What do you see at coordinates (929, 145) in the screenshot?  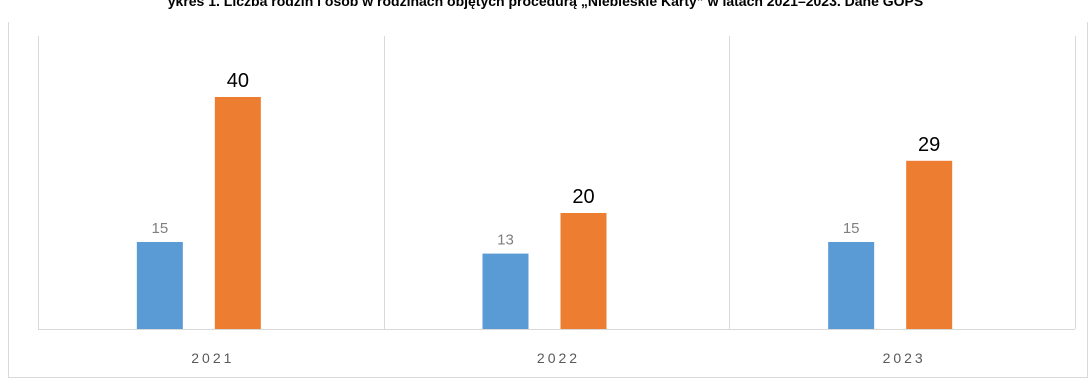 I see `data-label-2023-series-2: 29` at bounding box center [929, 145].